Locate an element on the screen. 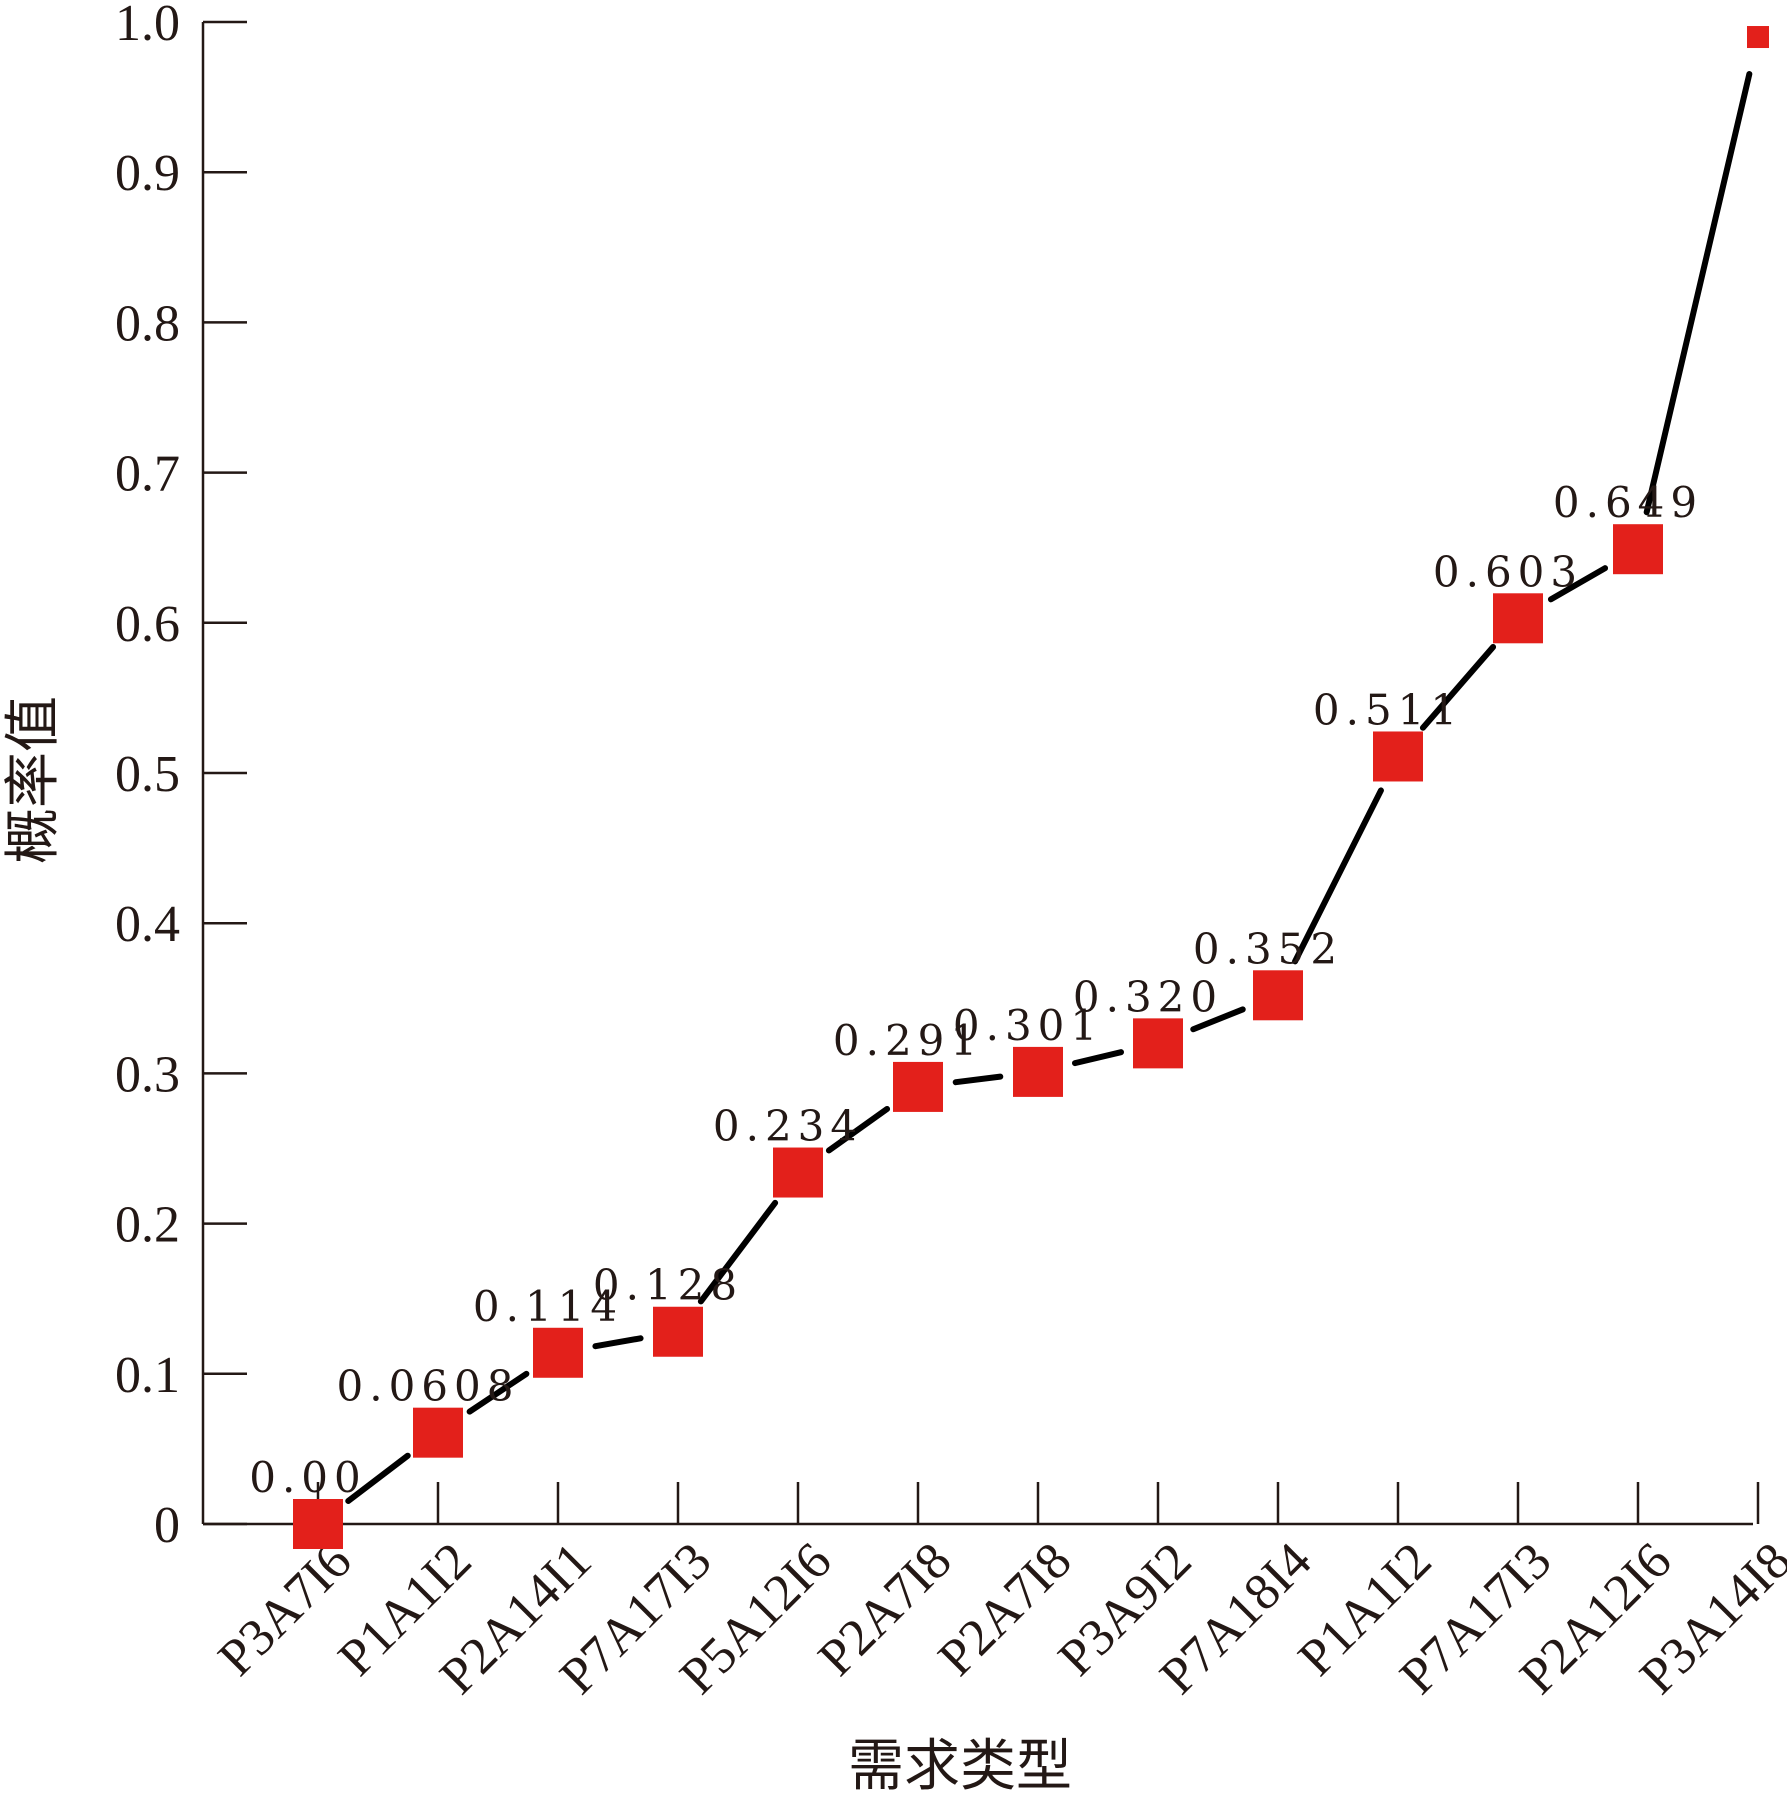 The height and width of the screenshot is (1796, 1787). y-tick-label: 0.5 is located at coordinates (147, 774).